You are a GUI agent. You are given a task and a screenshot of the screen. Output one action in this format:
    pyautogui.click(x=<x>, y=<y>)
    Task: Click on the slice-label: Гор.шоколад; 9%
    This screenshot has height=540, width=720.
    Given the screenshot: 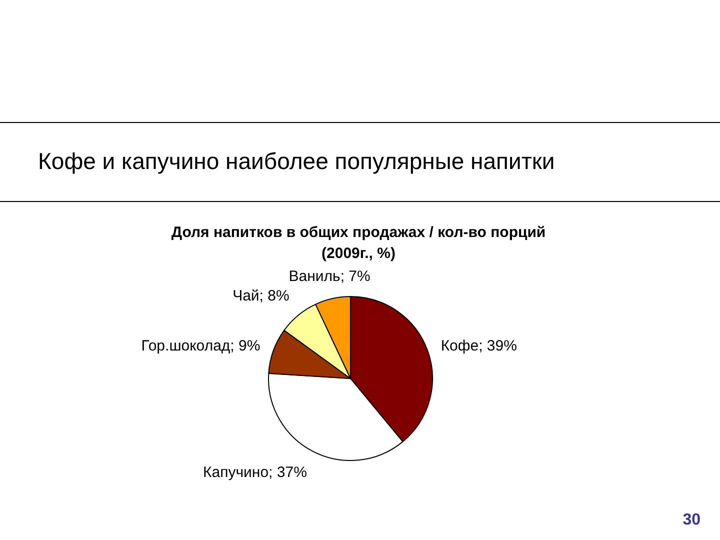 What is the action you would take?
    pyautogui.click(x=200, y=345)
    